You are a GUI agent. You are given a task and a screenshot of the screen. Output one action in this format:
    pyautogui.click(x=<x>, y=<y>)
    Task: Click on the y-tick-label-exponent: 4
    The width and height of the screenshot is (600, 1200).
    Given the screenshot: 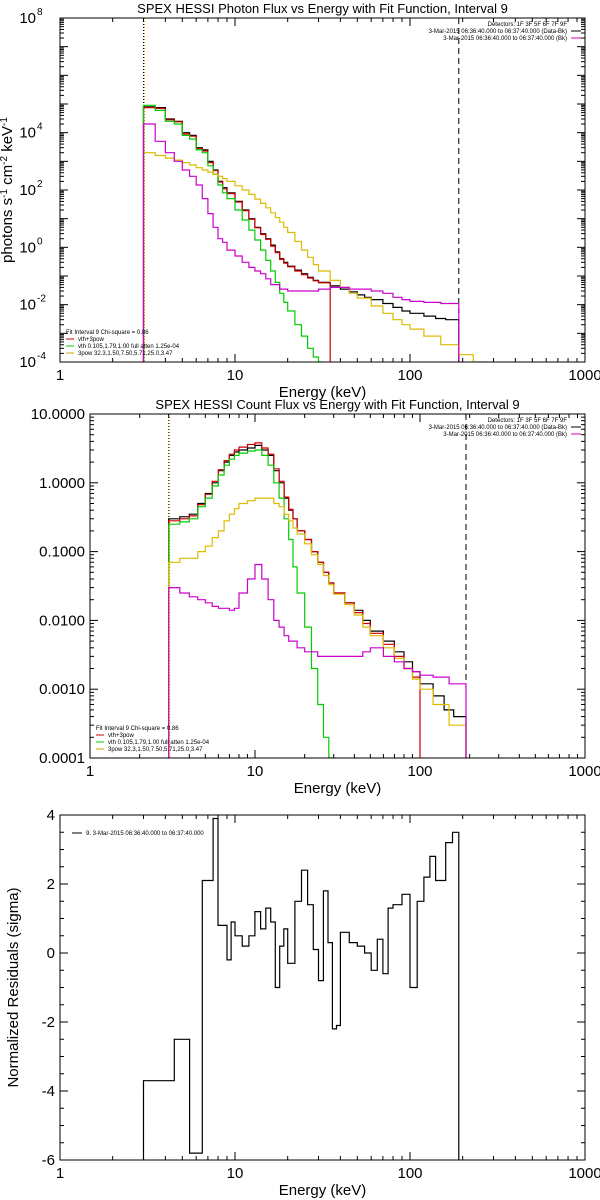 What is the action you would take?
    pyautogui.click(x=40, y=127)
    